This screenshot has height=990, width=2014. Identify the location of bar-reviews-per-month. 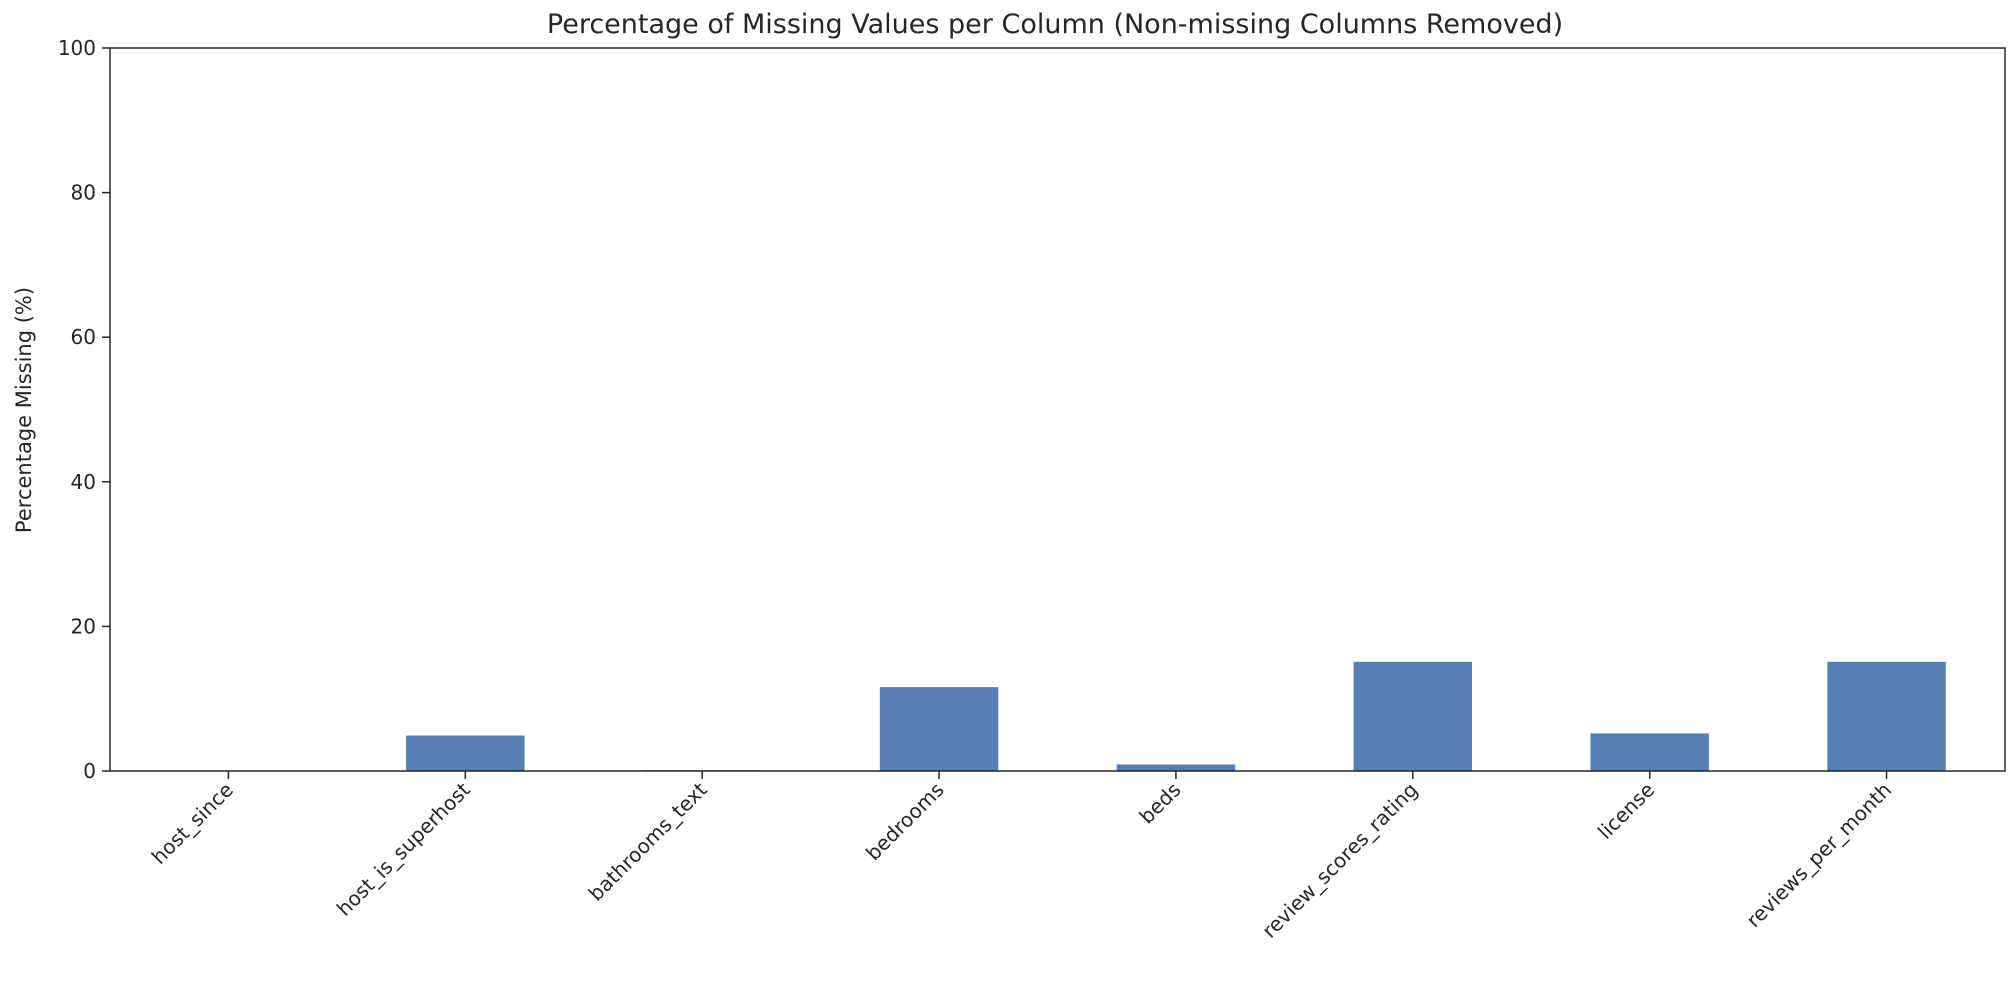
(1886, 716).